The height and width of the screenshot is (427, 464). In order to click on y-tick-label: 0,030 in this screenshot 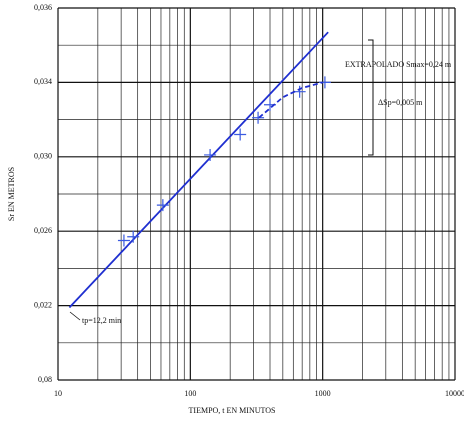, I will do `click(43, 156)`.